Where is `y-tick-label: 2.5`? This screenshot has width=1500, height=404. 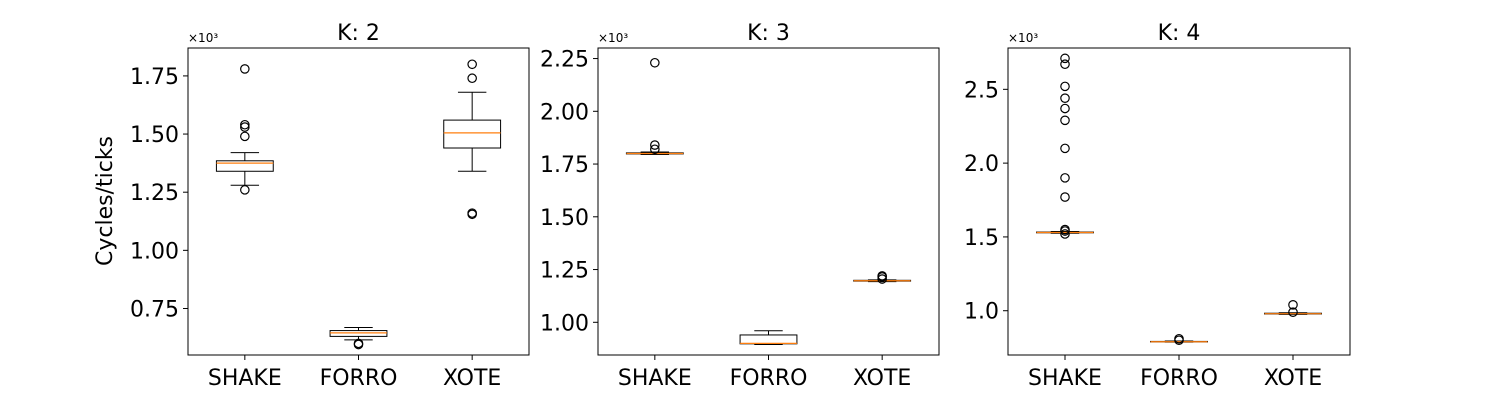
y-tick-label: 2.5 is located at coordinates (981, 90).